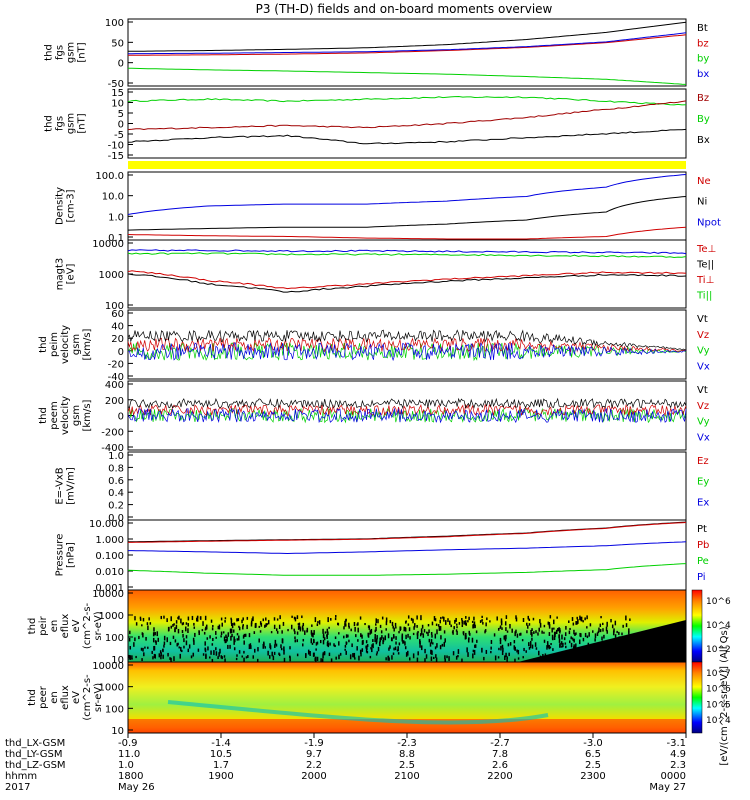  What do you see at coordinates (71, 555) in the screenshot?
I see `y-axis-label: [nPa]` at bounding box center [71, 555].